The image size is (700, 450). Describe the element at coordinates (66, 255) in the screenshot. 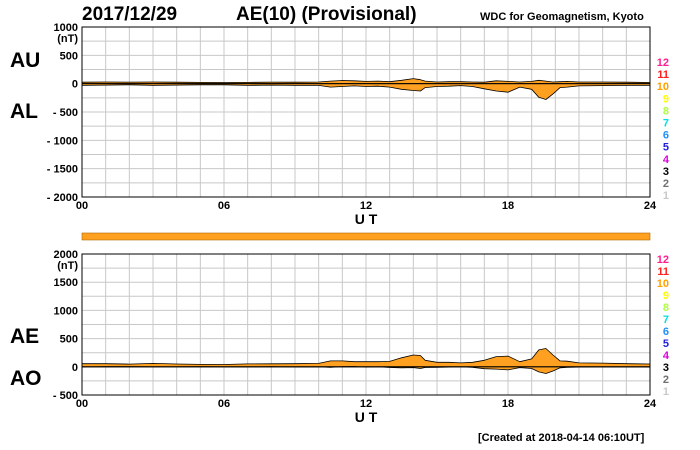

I see `y-tick-label: 2000` at that location.